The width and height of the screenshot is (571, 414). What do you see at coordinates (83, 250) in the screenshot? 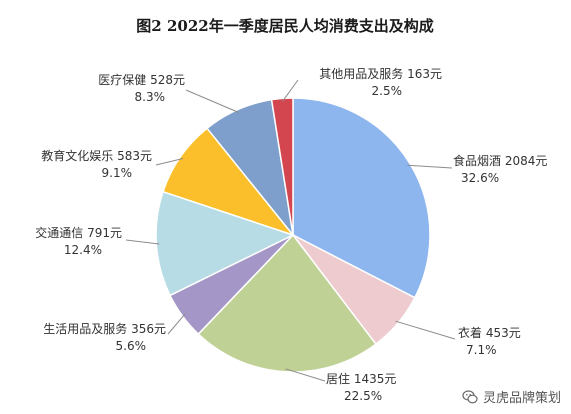
I see `slice-percent-4: 12.4%` at bounding box center [83, 250].